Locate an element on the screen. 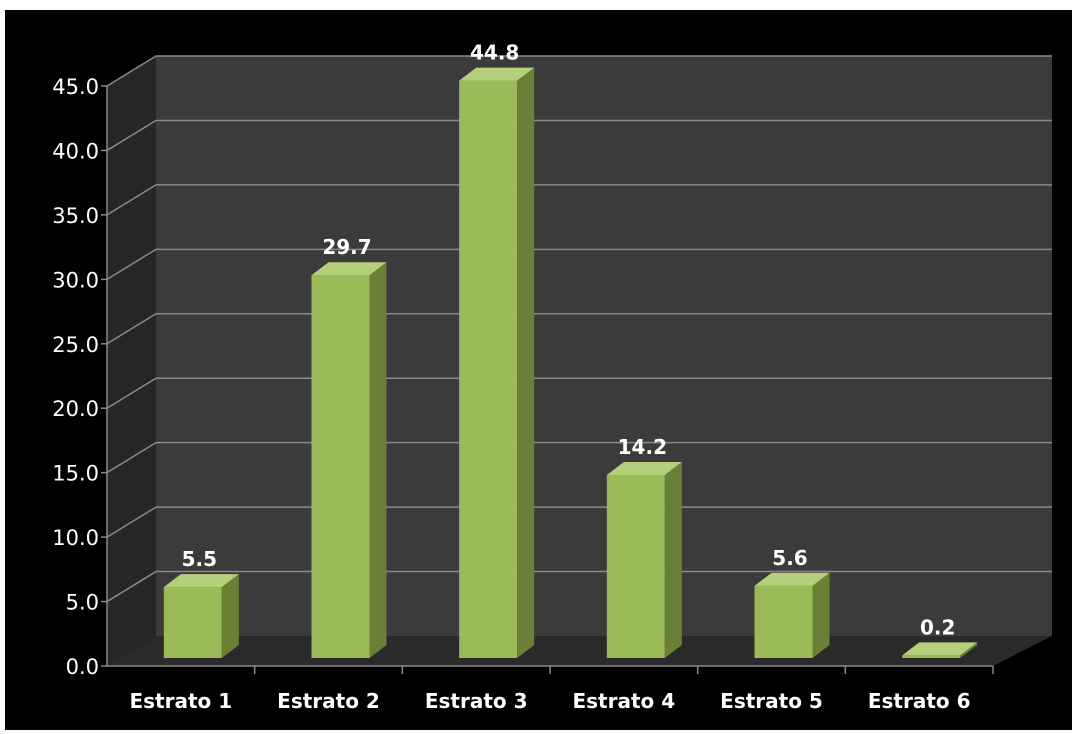 Image resolution: width=1077 pixels, height=734 pixels. y-tick-label: 0.0 is located at coordinates (82, 667).